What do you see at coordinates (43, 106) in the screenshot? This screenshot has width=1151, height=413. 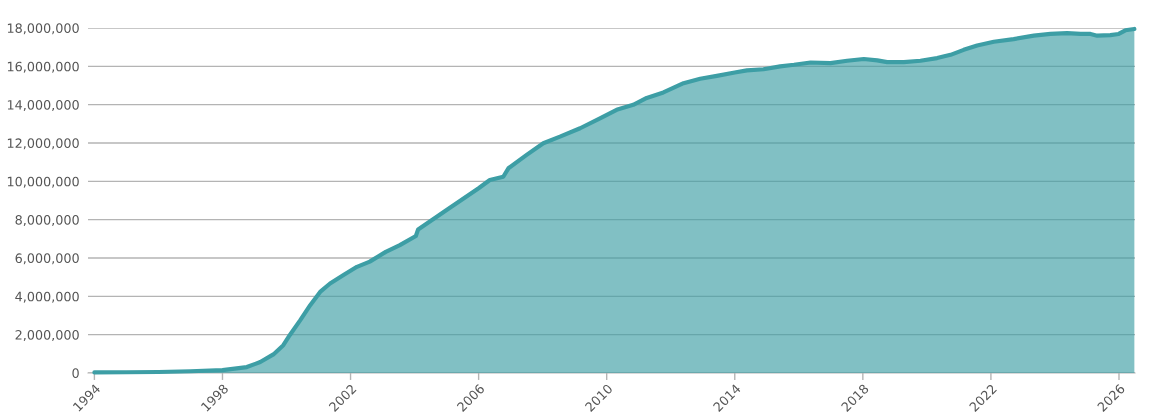 I see `y-tick-label: 14,000,000` at bounding box center [43, 106].